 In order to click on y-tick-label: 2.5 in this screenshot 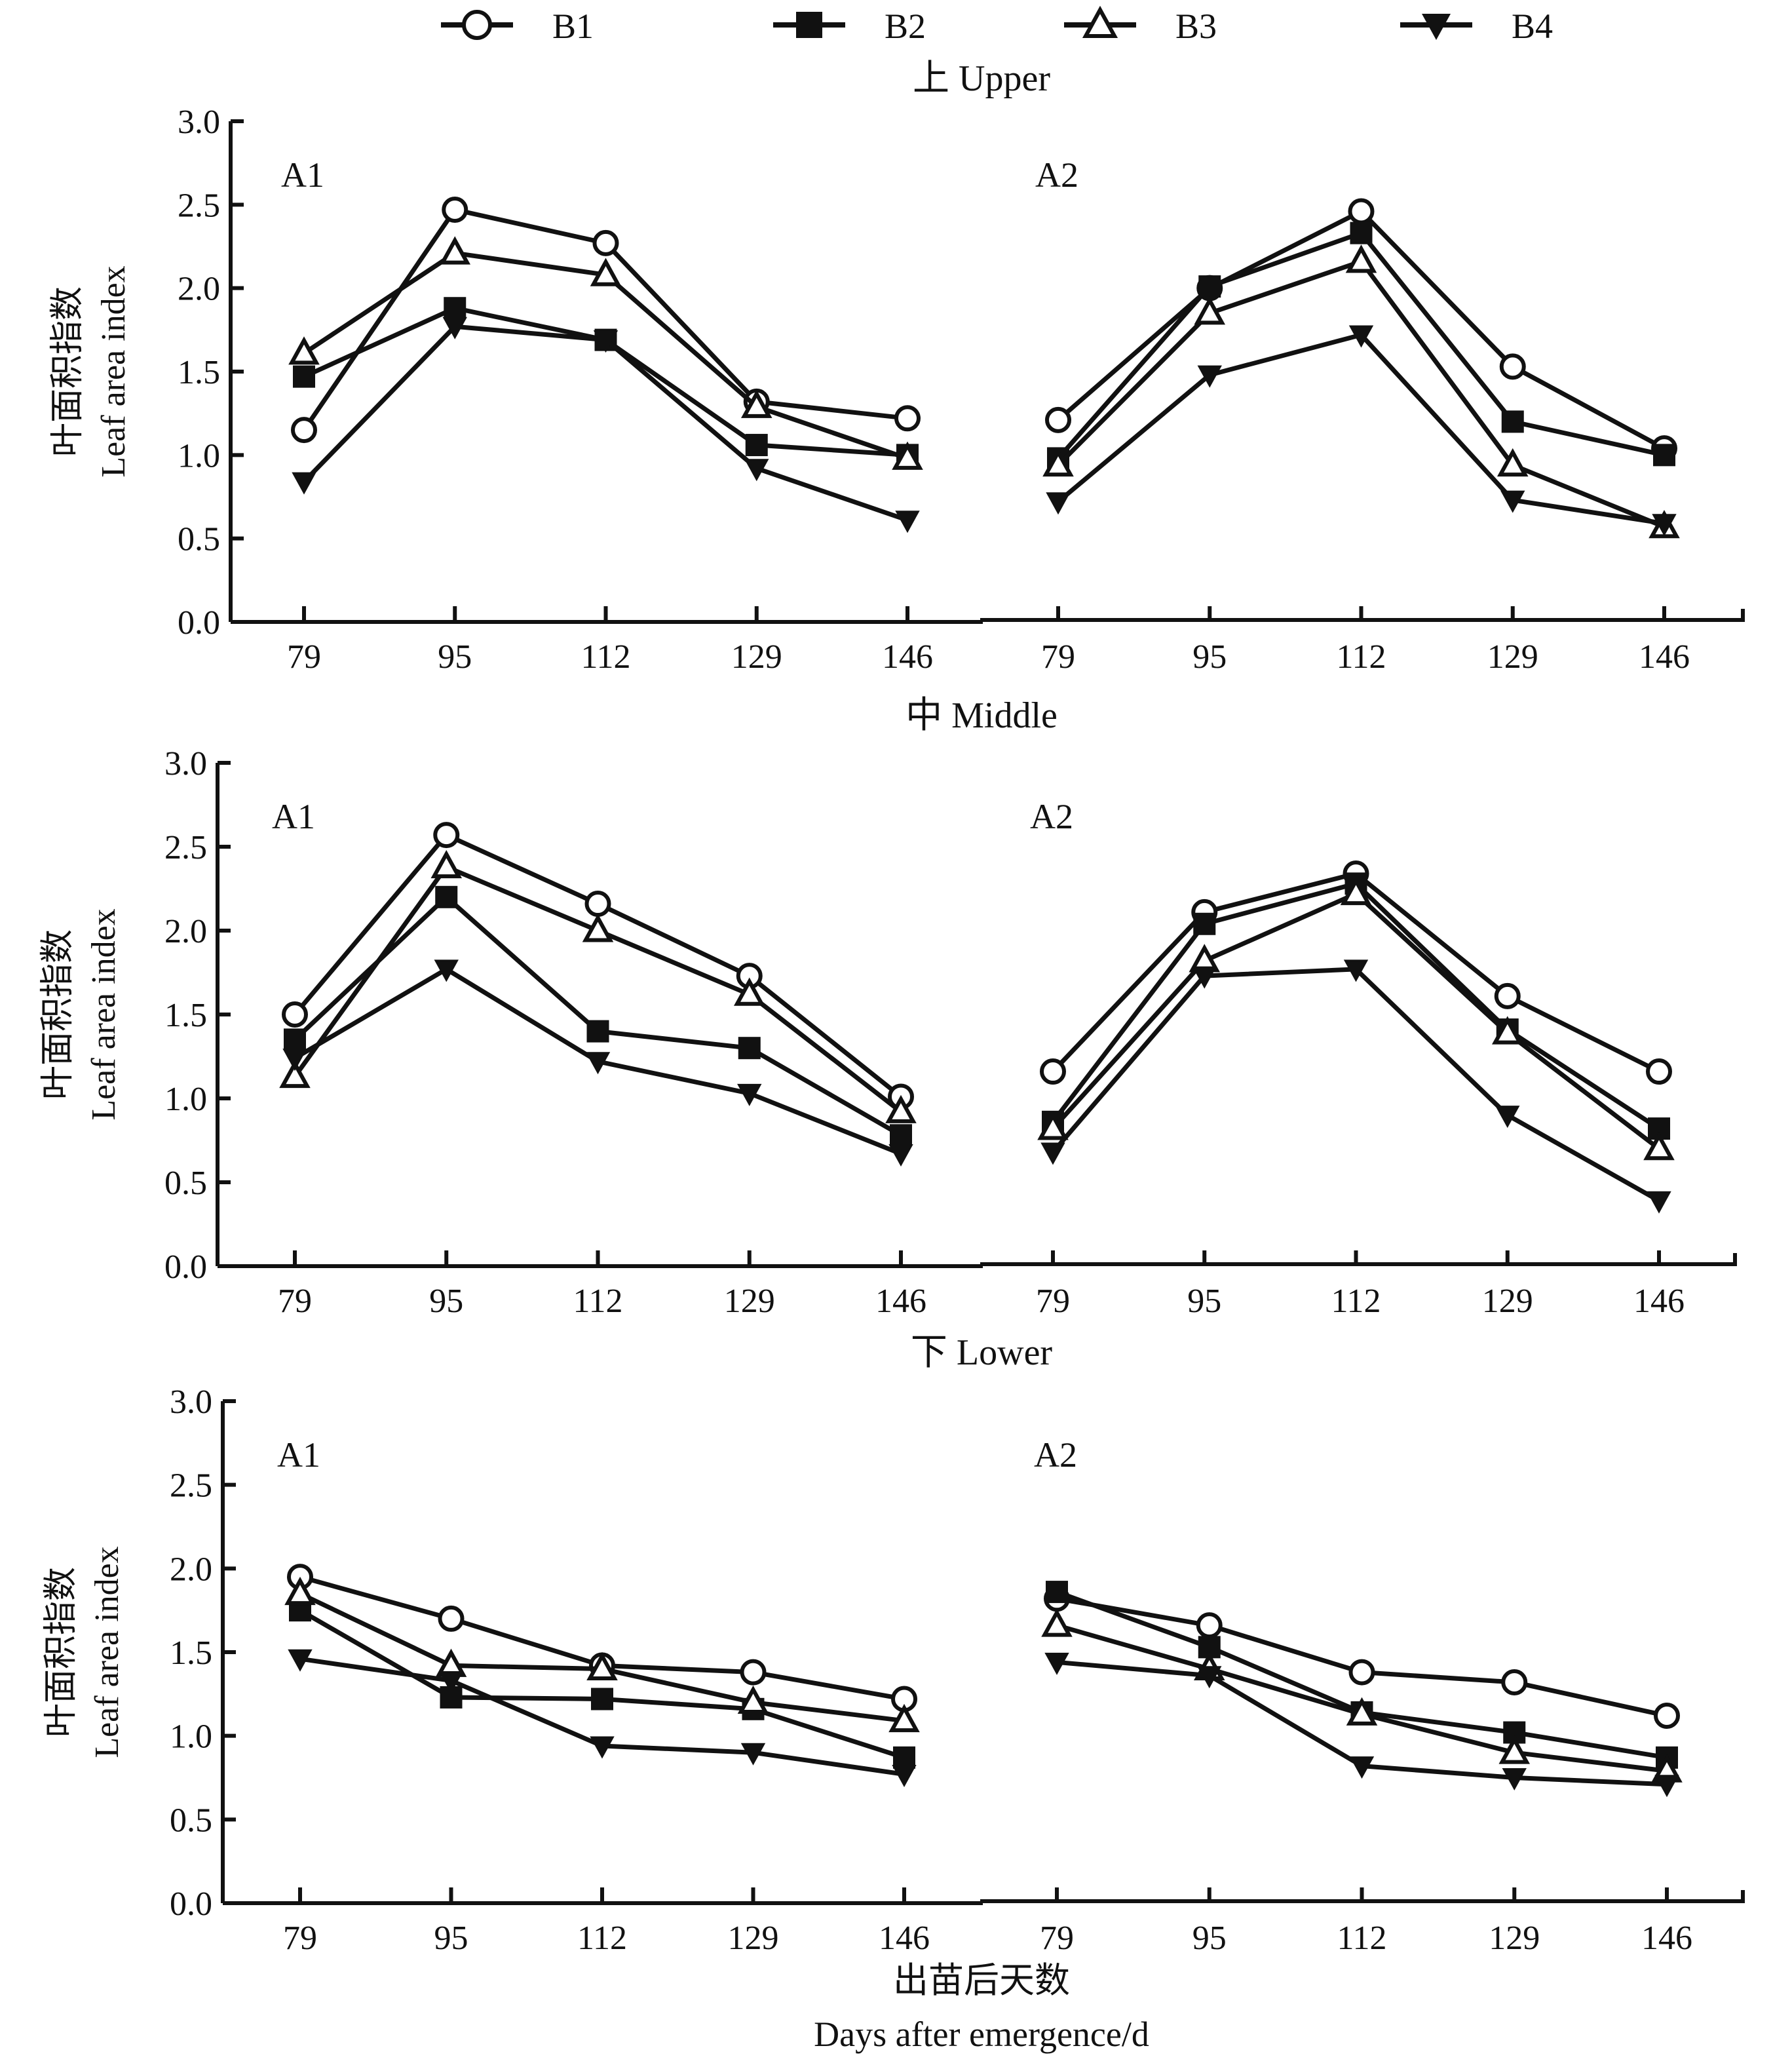, I will do `click(191, 1486)`.